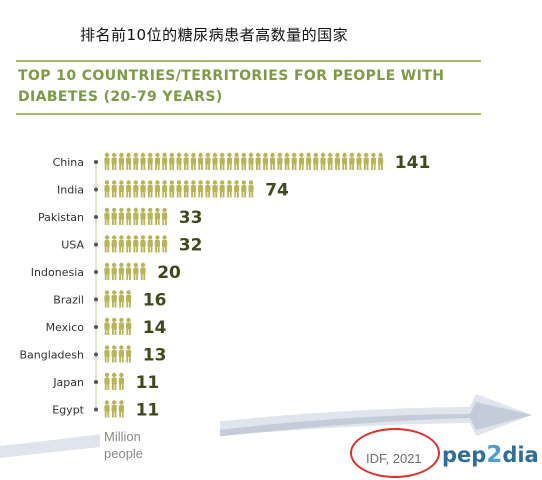 This screenshot has height=480, width=542. I want to click on value-label: 16, so click(155, 301).